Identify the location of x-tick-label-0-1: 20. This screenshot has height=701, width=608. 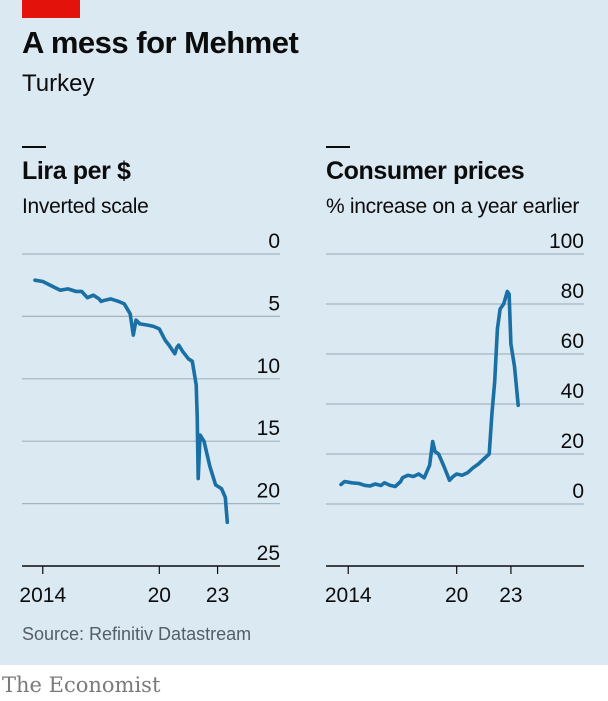
(159, 595).